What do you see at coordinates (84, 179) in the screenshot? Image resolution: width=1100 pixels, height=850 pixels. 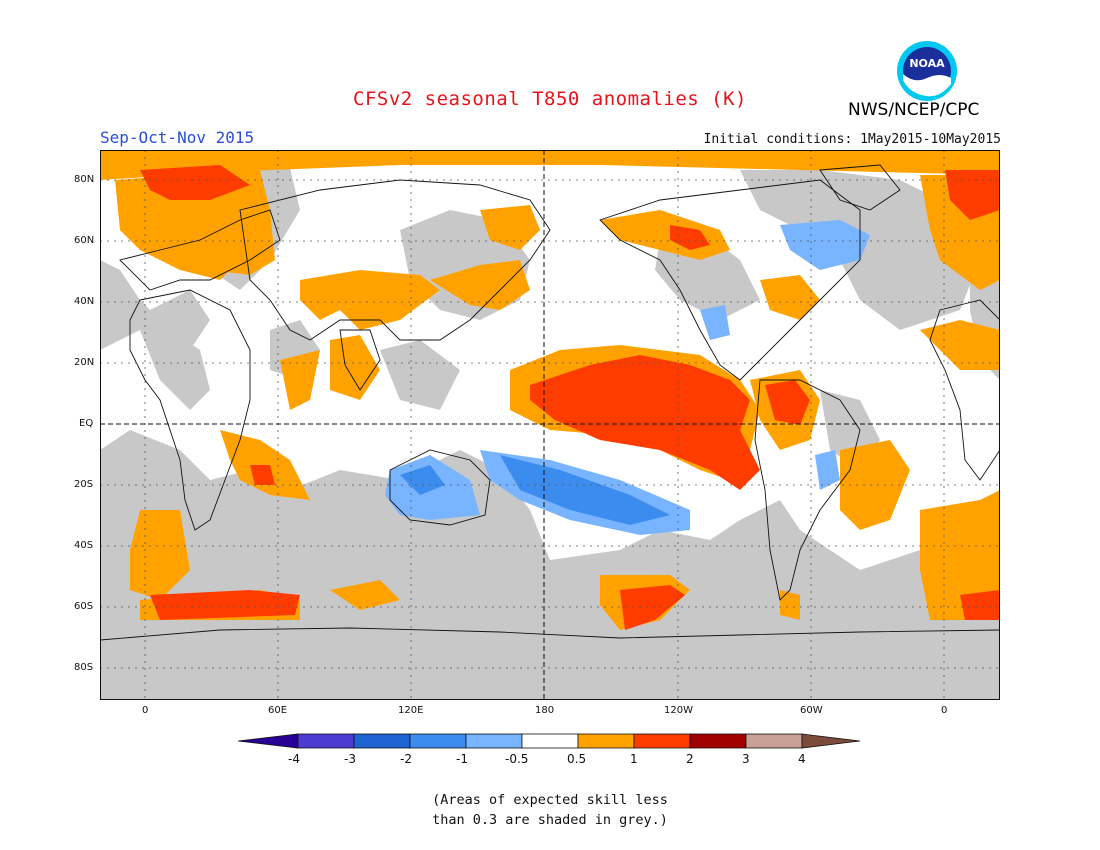 I see `lat-label: 80N` at bounding box center [84, 179].